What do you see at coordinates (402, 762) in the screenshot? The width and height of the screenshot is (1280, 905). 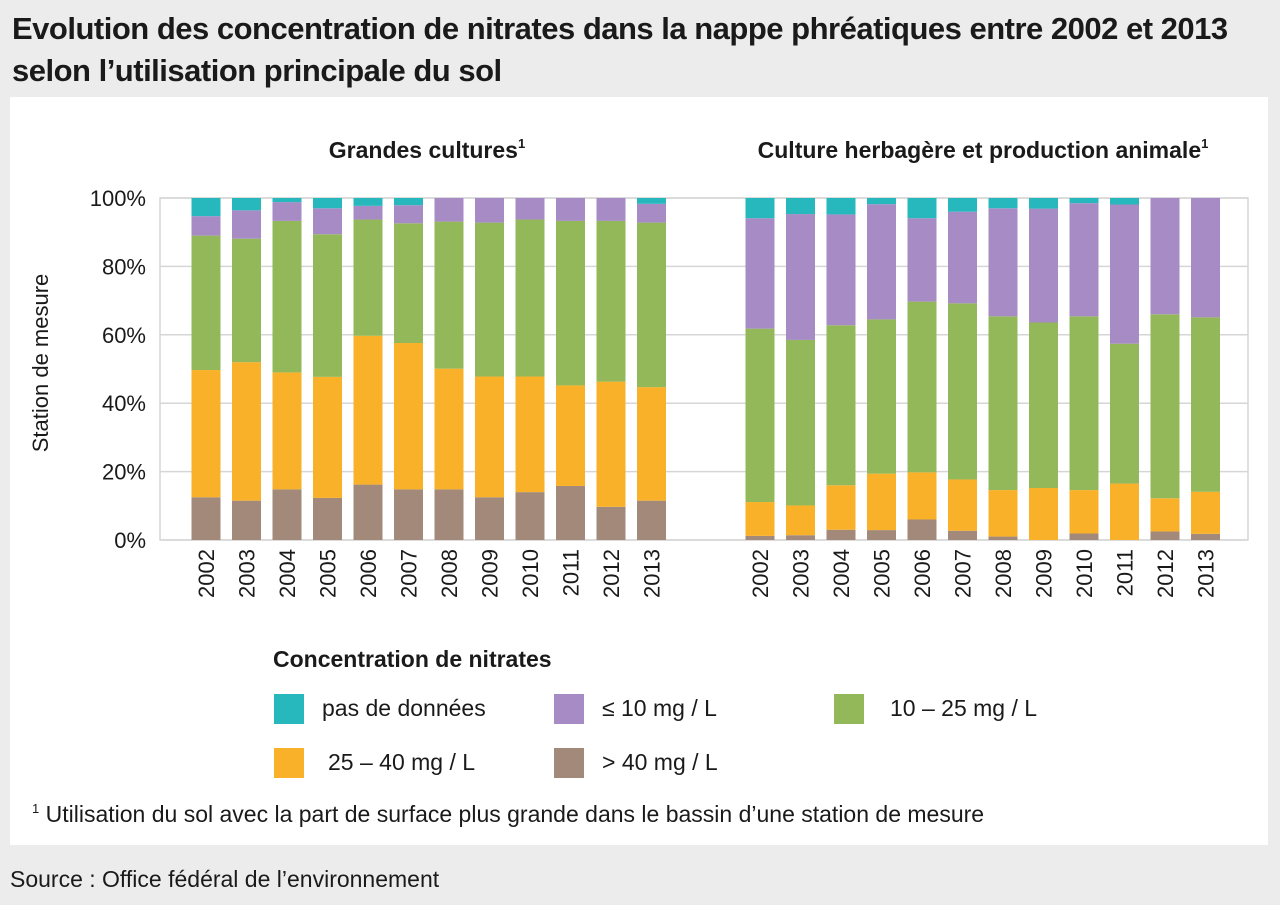 I see `legend-label: 25 – 40 mg / L` at bounding box center [402, 762].